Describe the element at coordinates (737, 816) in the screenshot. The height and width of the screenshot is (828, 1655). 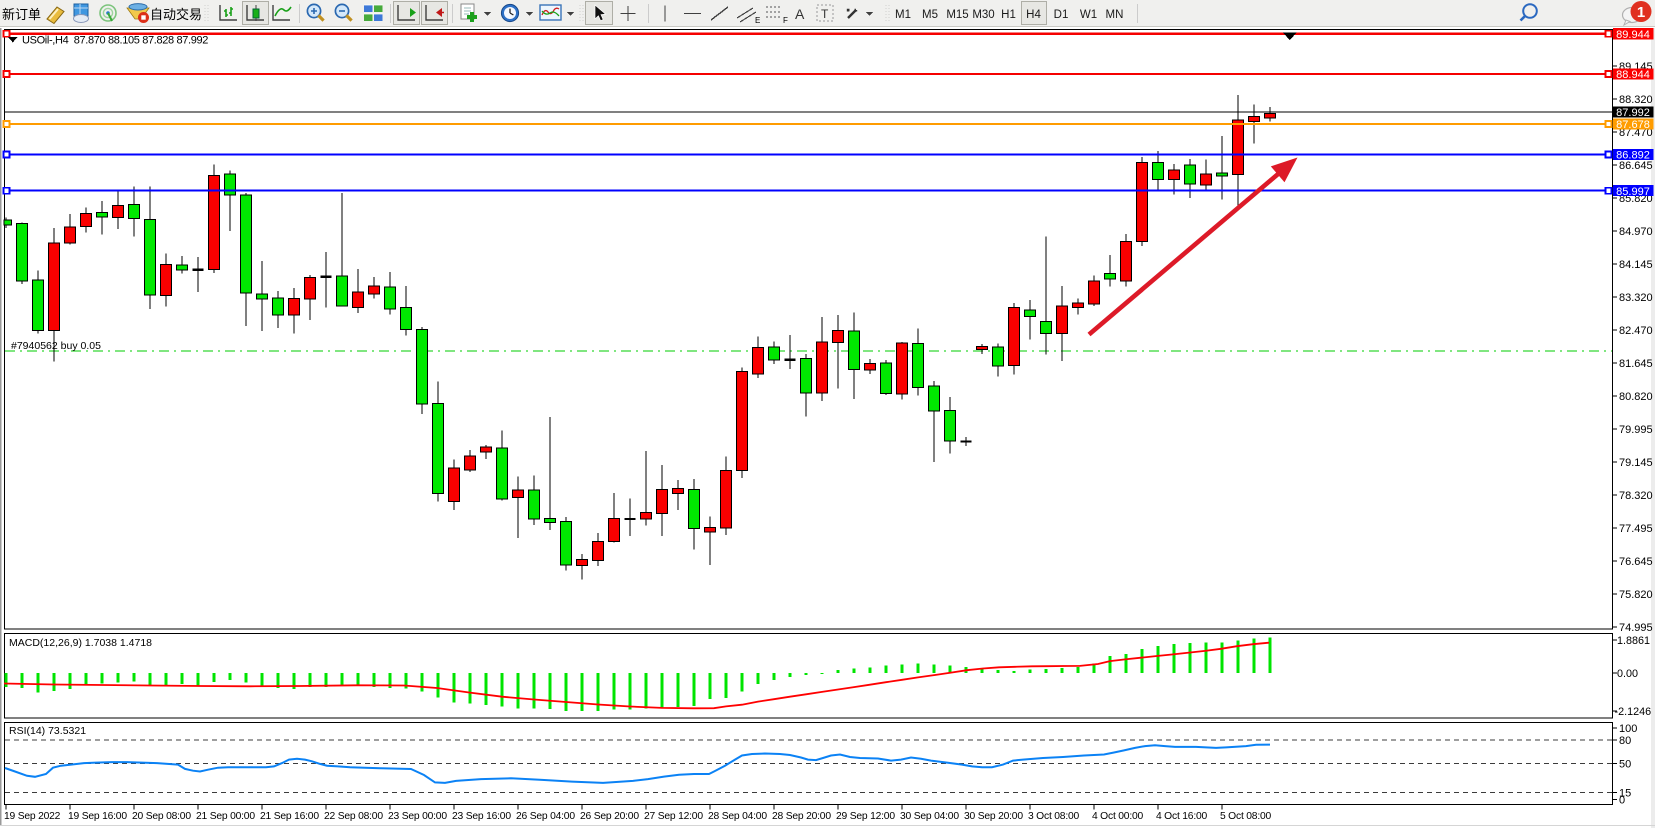
I see `svg-text: 28 Sep 04:00` at that location.